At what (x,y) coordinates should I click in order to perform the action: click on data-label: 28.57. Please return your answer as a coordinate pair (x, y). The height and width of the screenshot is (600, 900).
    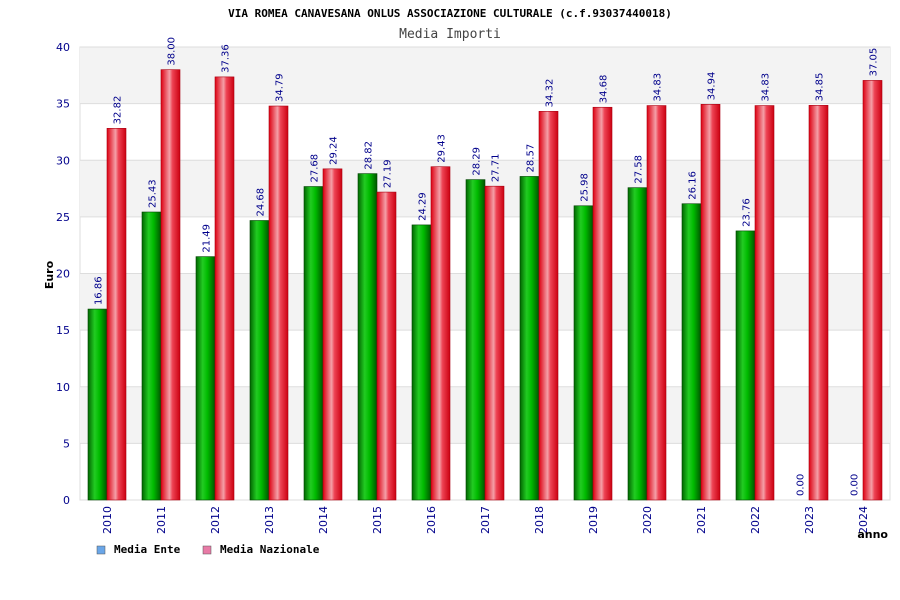
    Looking at the image, I should click on (531, 158).